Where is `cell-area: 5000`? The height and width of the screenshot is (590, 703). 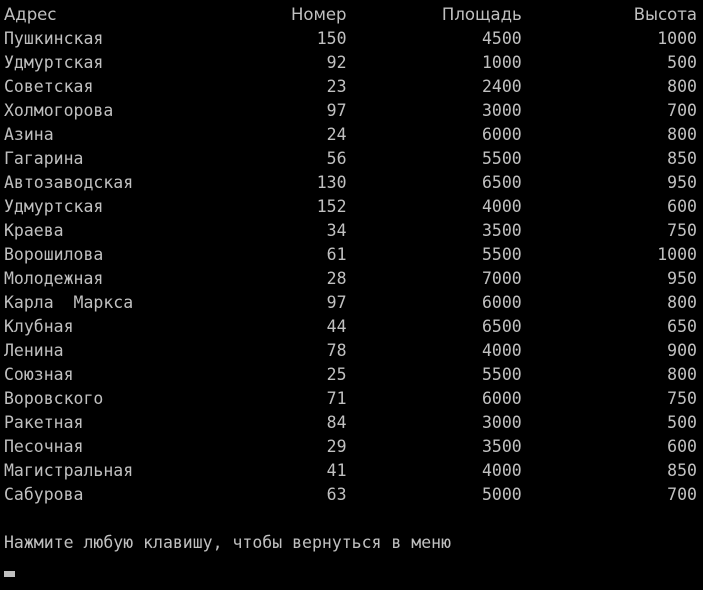
cell-area: 5000 is located at coordinates (502, 494).